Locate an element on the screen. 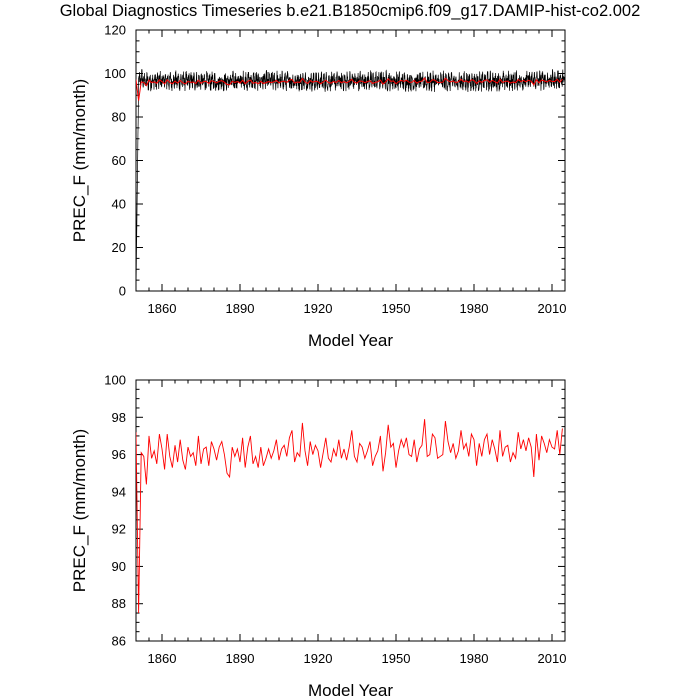  y-axis-title: PREC_F (mm/month) is located at coordinates (79, 510).